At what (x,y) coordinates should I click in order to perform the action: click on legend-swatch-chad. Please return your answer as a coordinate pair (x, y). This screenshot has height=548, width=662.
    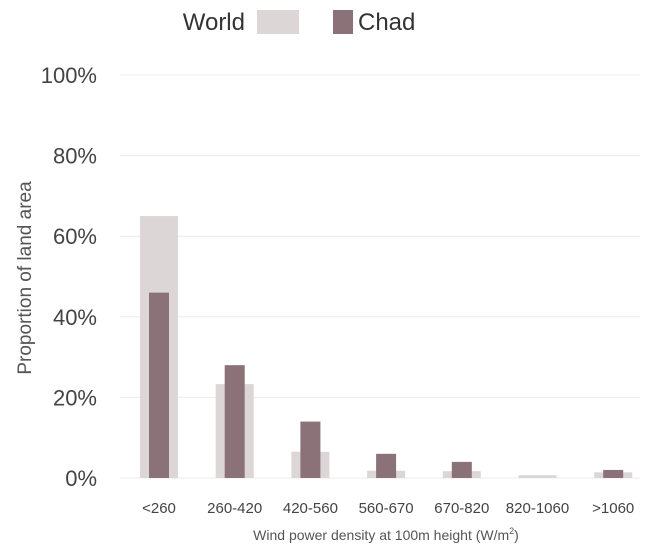
    Looking at the image, I should click on (343, 22).